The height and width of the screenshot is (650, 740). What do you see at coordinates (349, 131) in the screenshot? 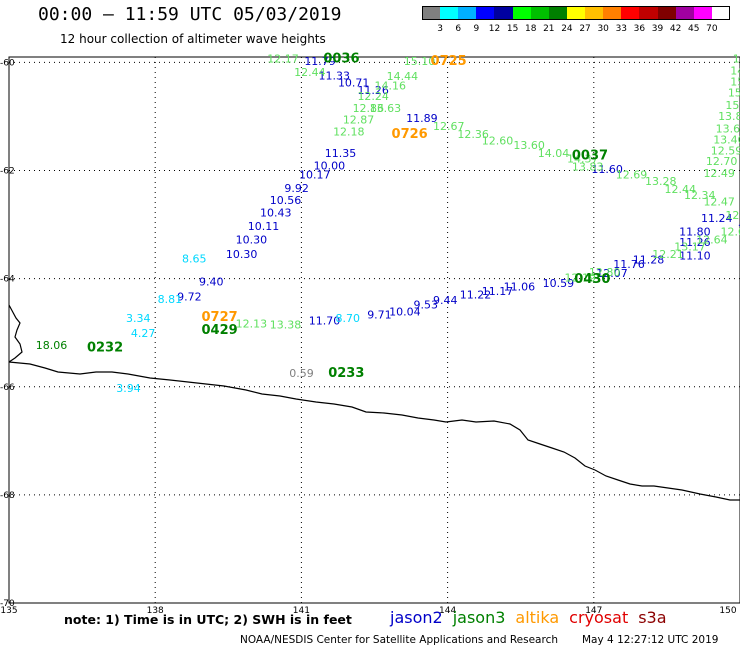
I see `jason3-value: 12.18` at bounding box center [349, 131].